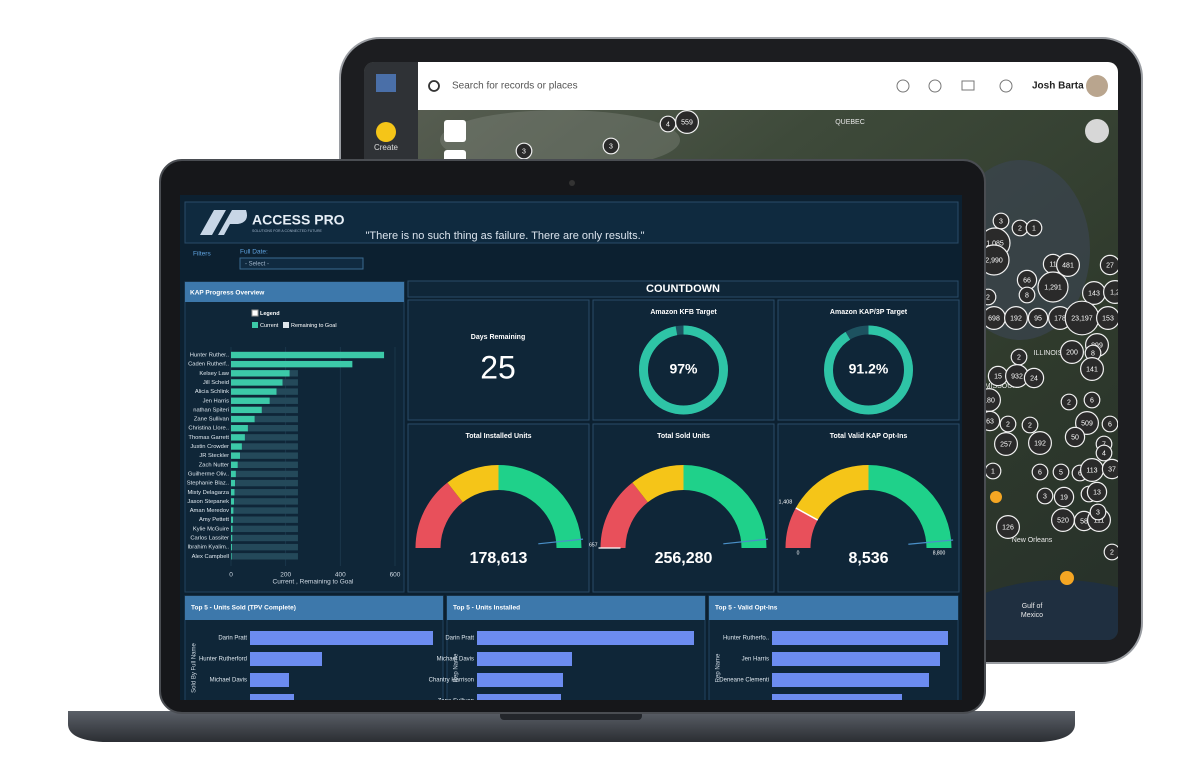 The image size is (1200, 770). What do you see at coordinates (994, 260) in the screenshot?
I see `cluster-count: 2,990` at bounding box center [994, 260].